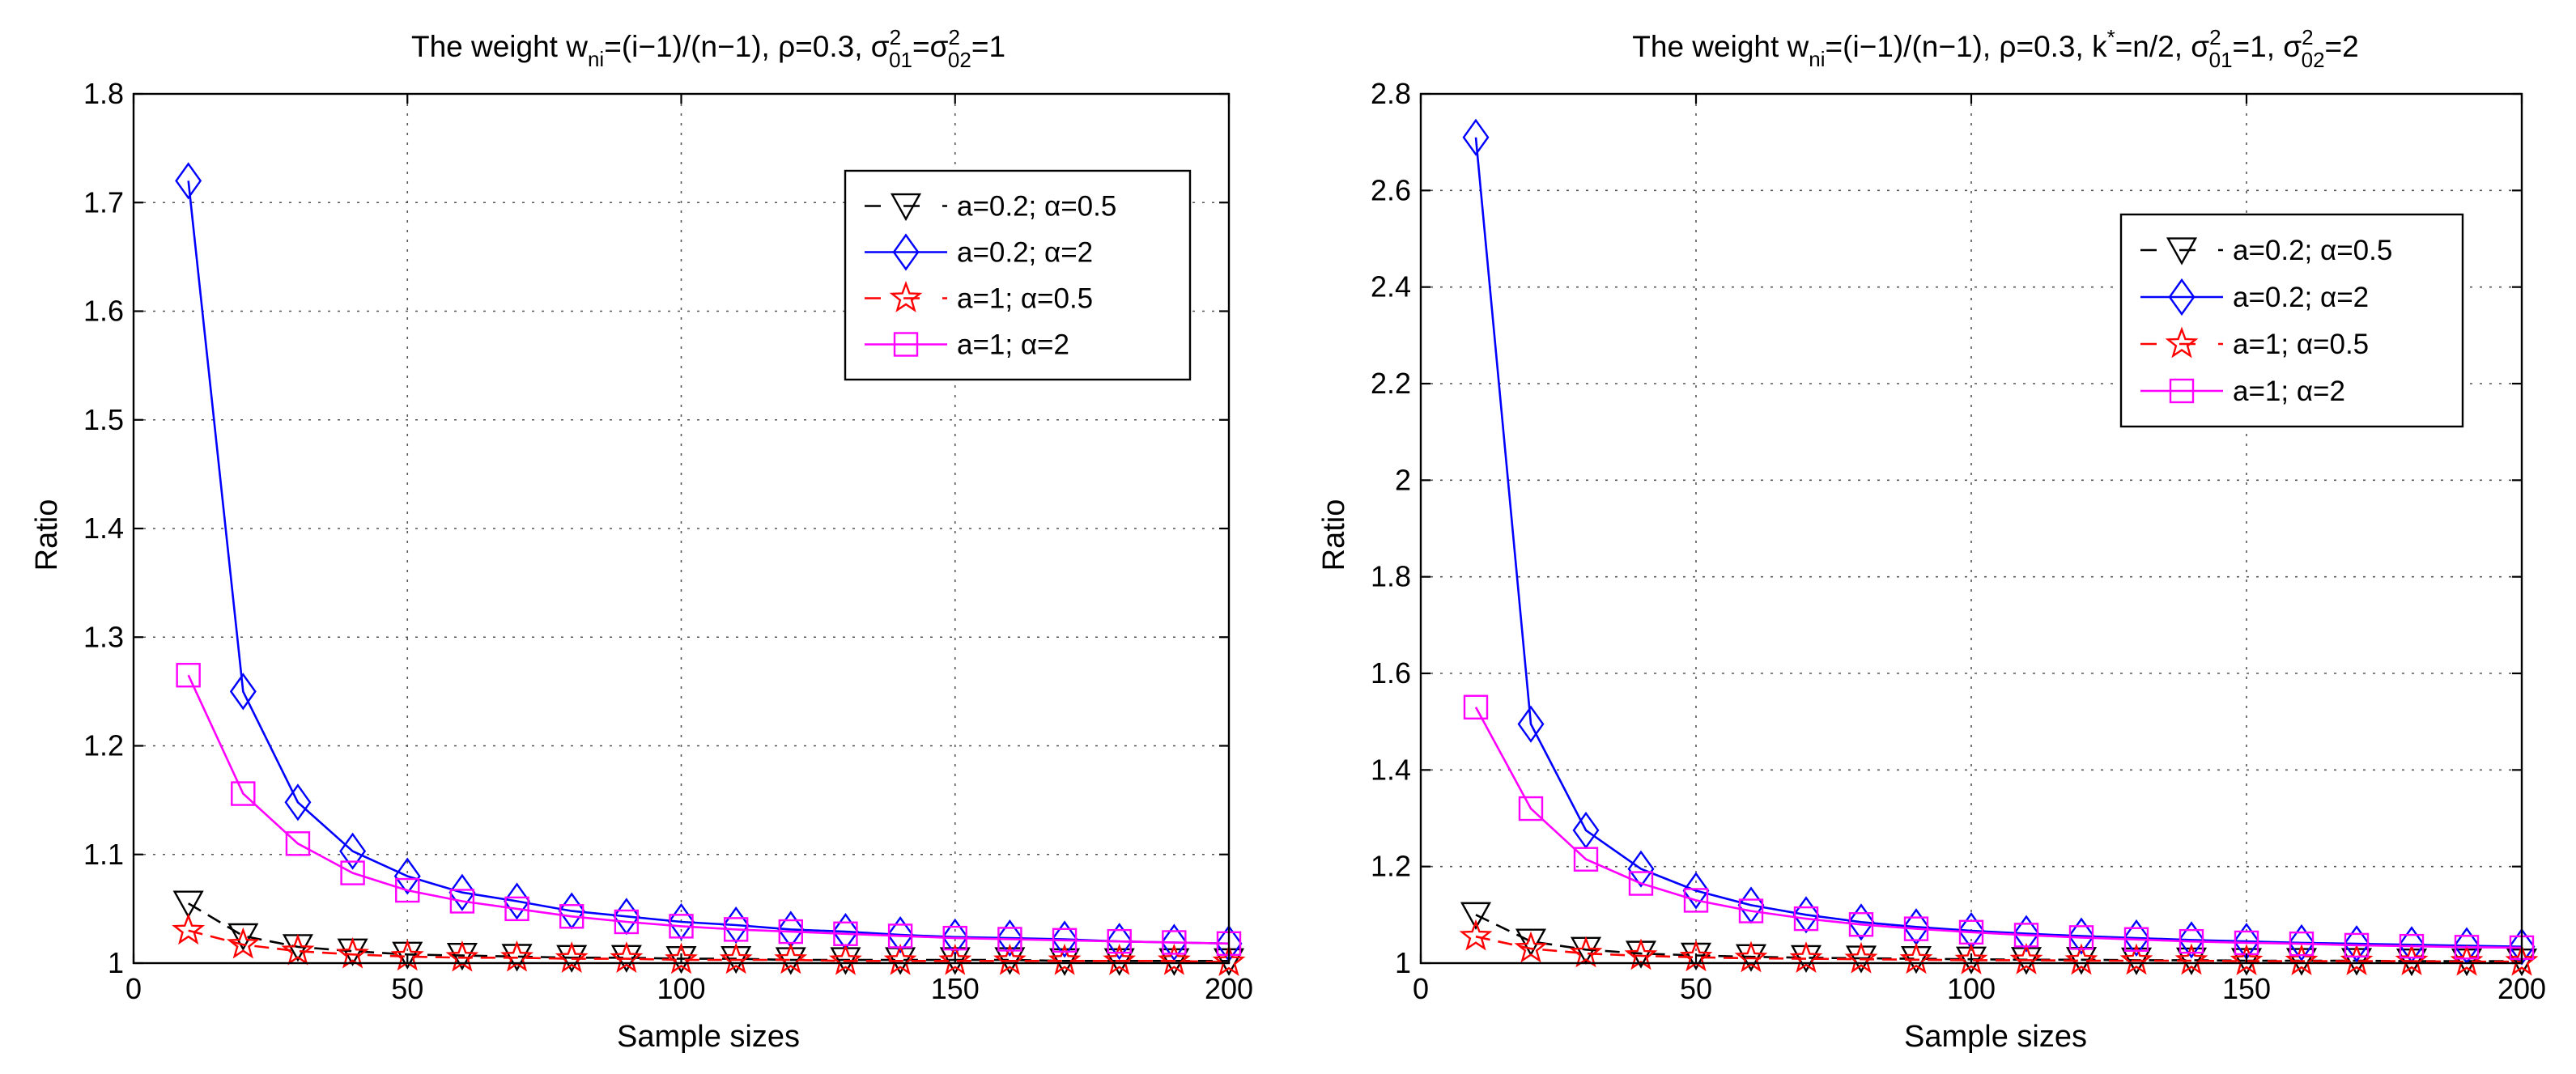 The width and height of the screenshot is (2576, 1074). What do you see at coordinates (1391, 673) in the screenshot?
I see `right-chart-y-tick-label: 1.6` at bounding box center [1391, 673].